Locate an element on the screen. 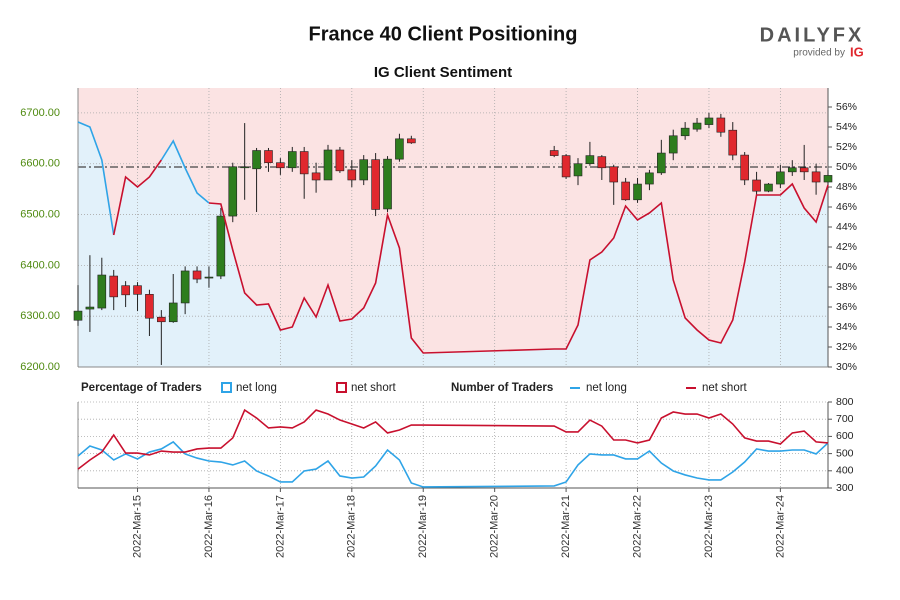  y2-tick-label: 54% is located at coordinates (846, 127).